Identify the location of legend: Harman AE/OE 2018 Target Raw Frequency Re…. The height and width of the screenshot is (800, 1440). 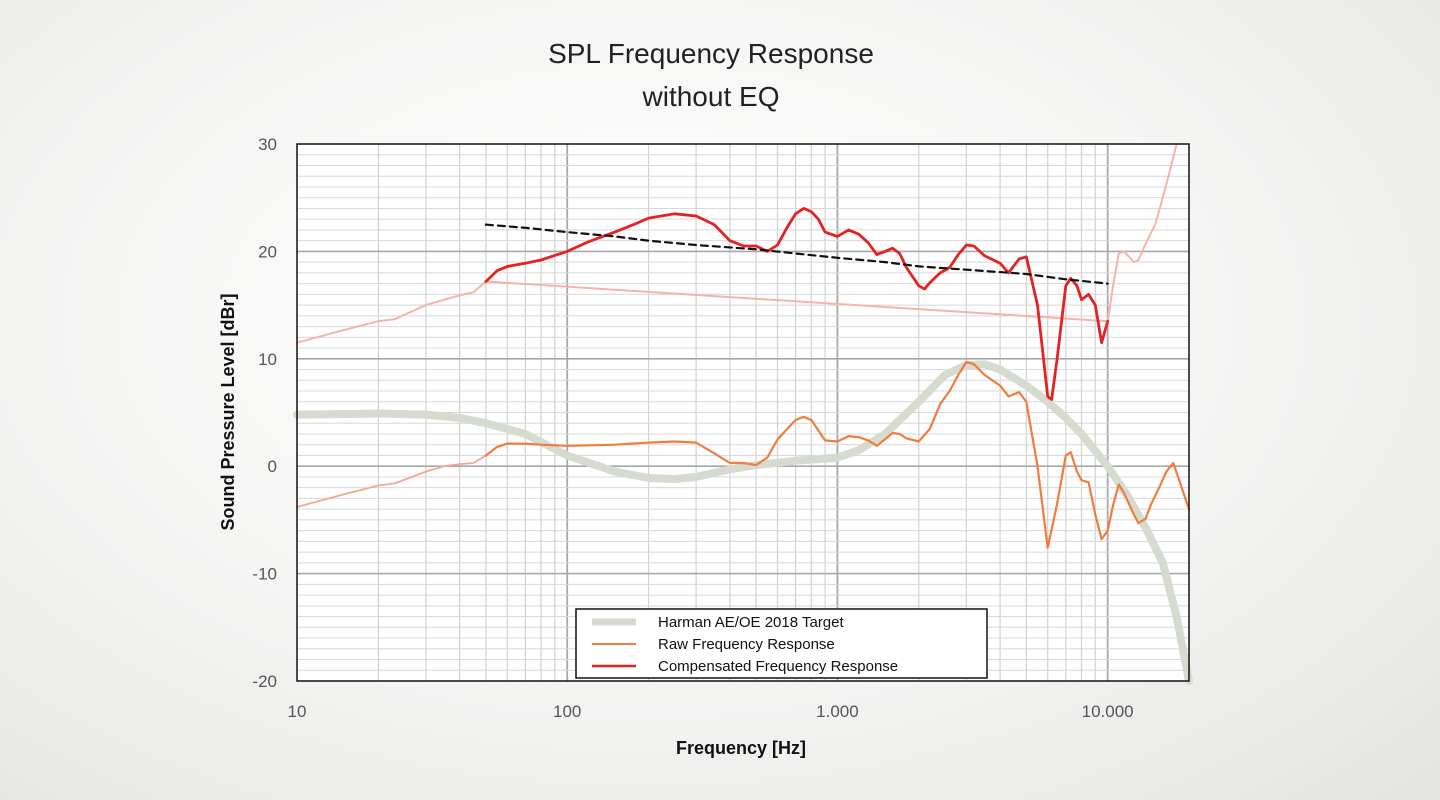
(781, 643).